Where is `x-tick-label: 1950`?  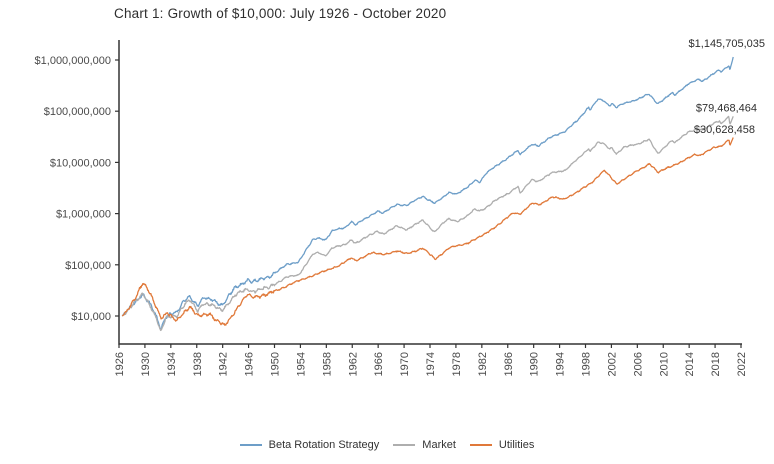
x-tick-label: 1950 is located at coordinates (276, 364).